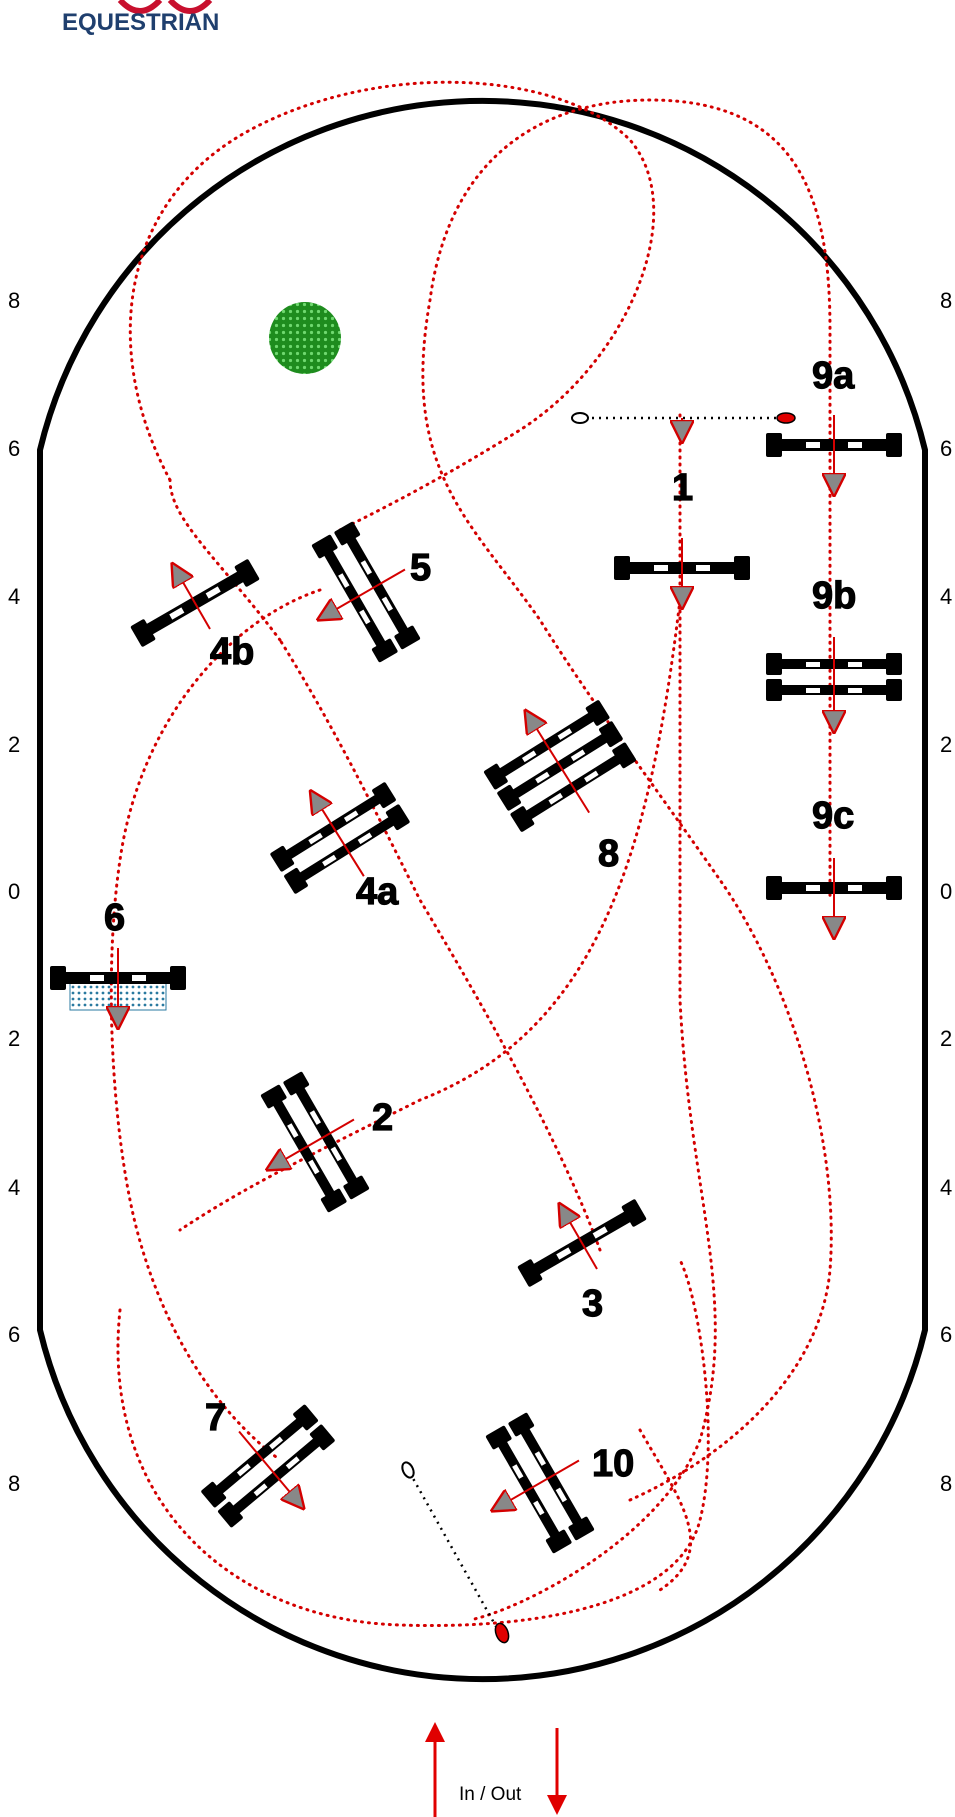 This screenshot has height=1817, width=955. Describe the element at coordinates (613, 1464) in the screenshot. I see `fence-label: 10` at that location.